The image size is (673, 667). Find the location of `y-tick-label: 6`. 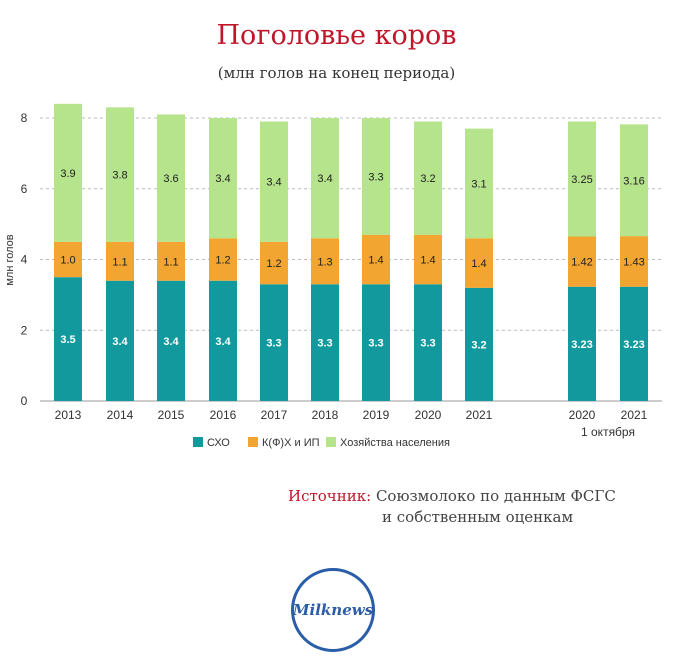

y-tick-label: 6 is located at coordinates (24, 189).